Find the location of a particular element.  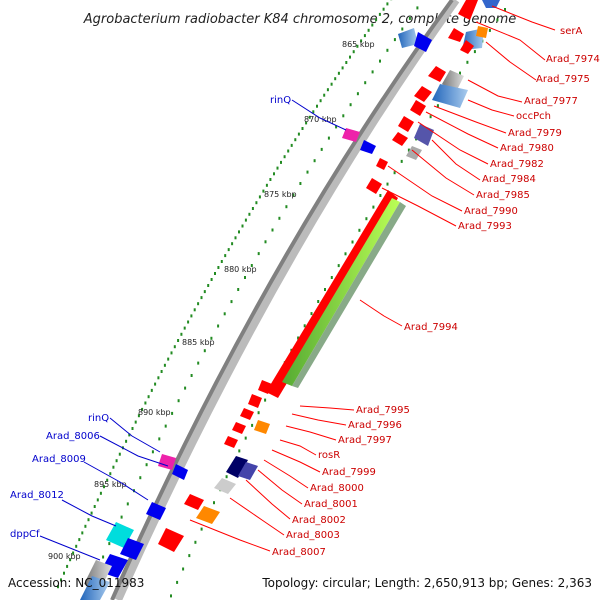

gene-label: Arad_8003 is located at coordinates (313, 535).